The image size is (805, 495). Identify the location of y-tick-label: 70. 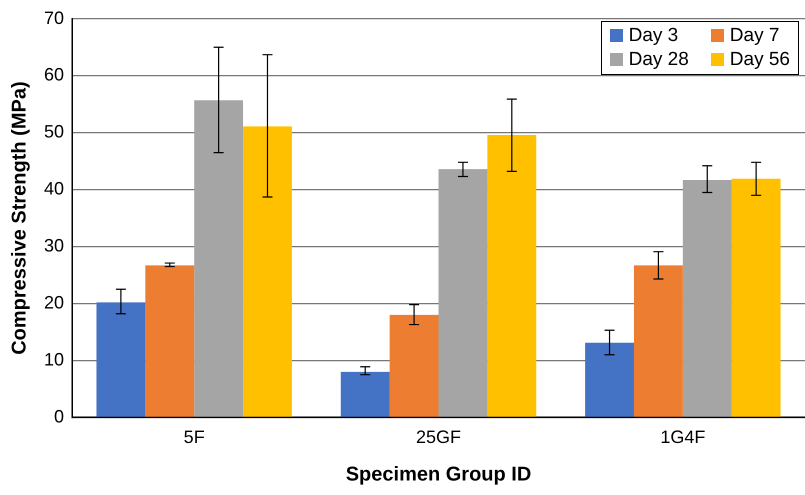
(54, 18).